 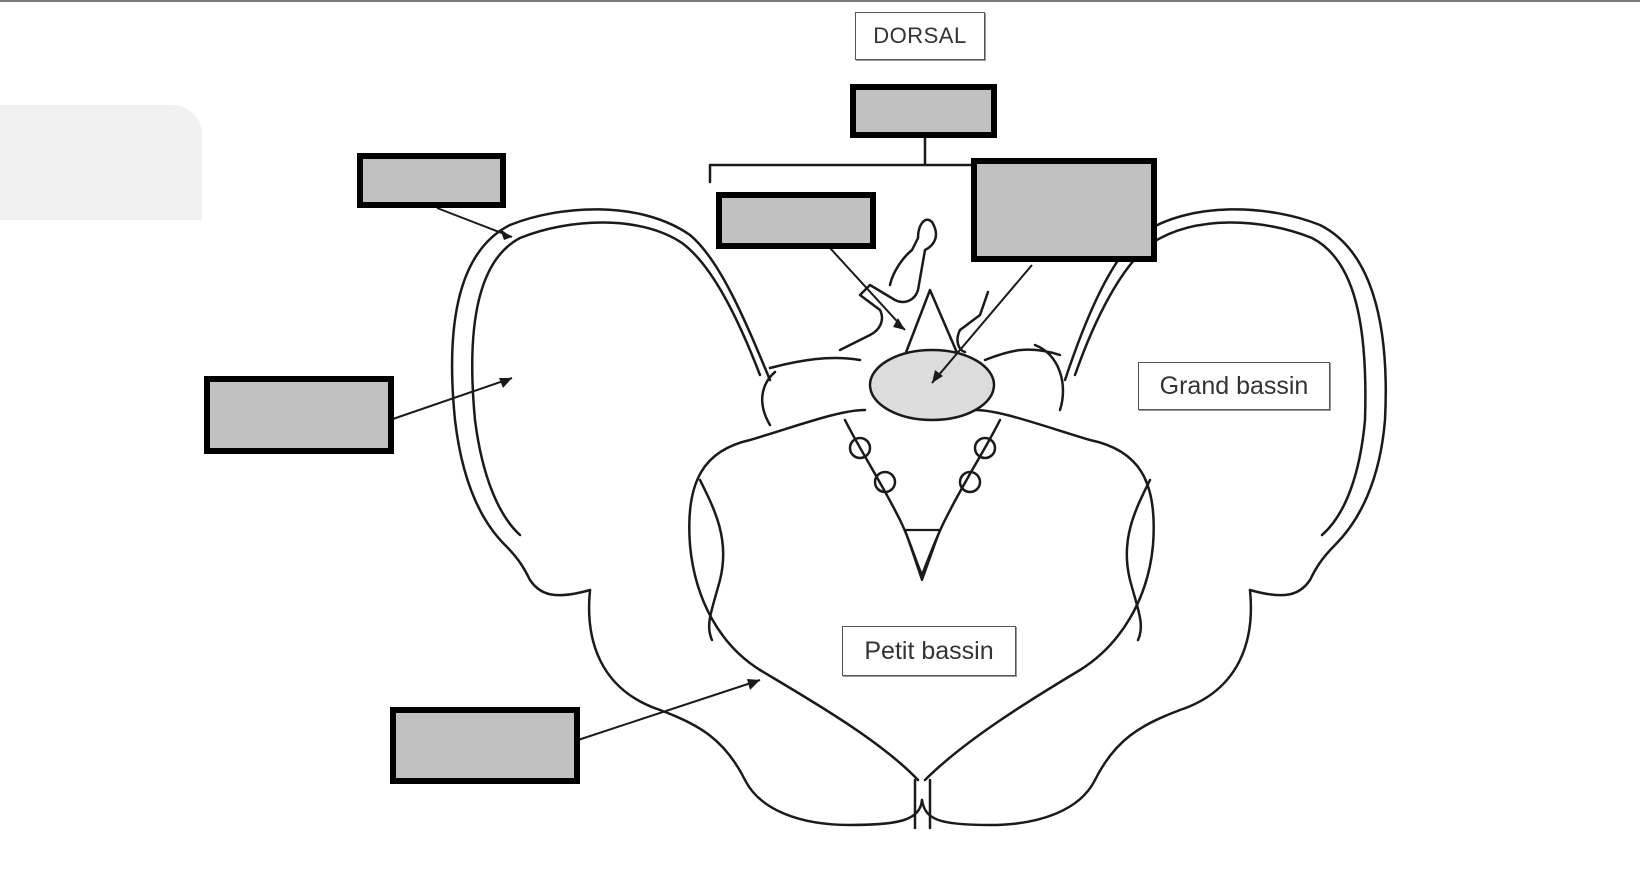 I want to click on vertebral-body, so click(x=932, y=385).